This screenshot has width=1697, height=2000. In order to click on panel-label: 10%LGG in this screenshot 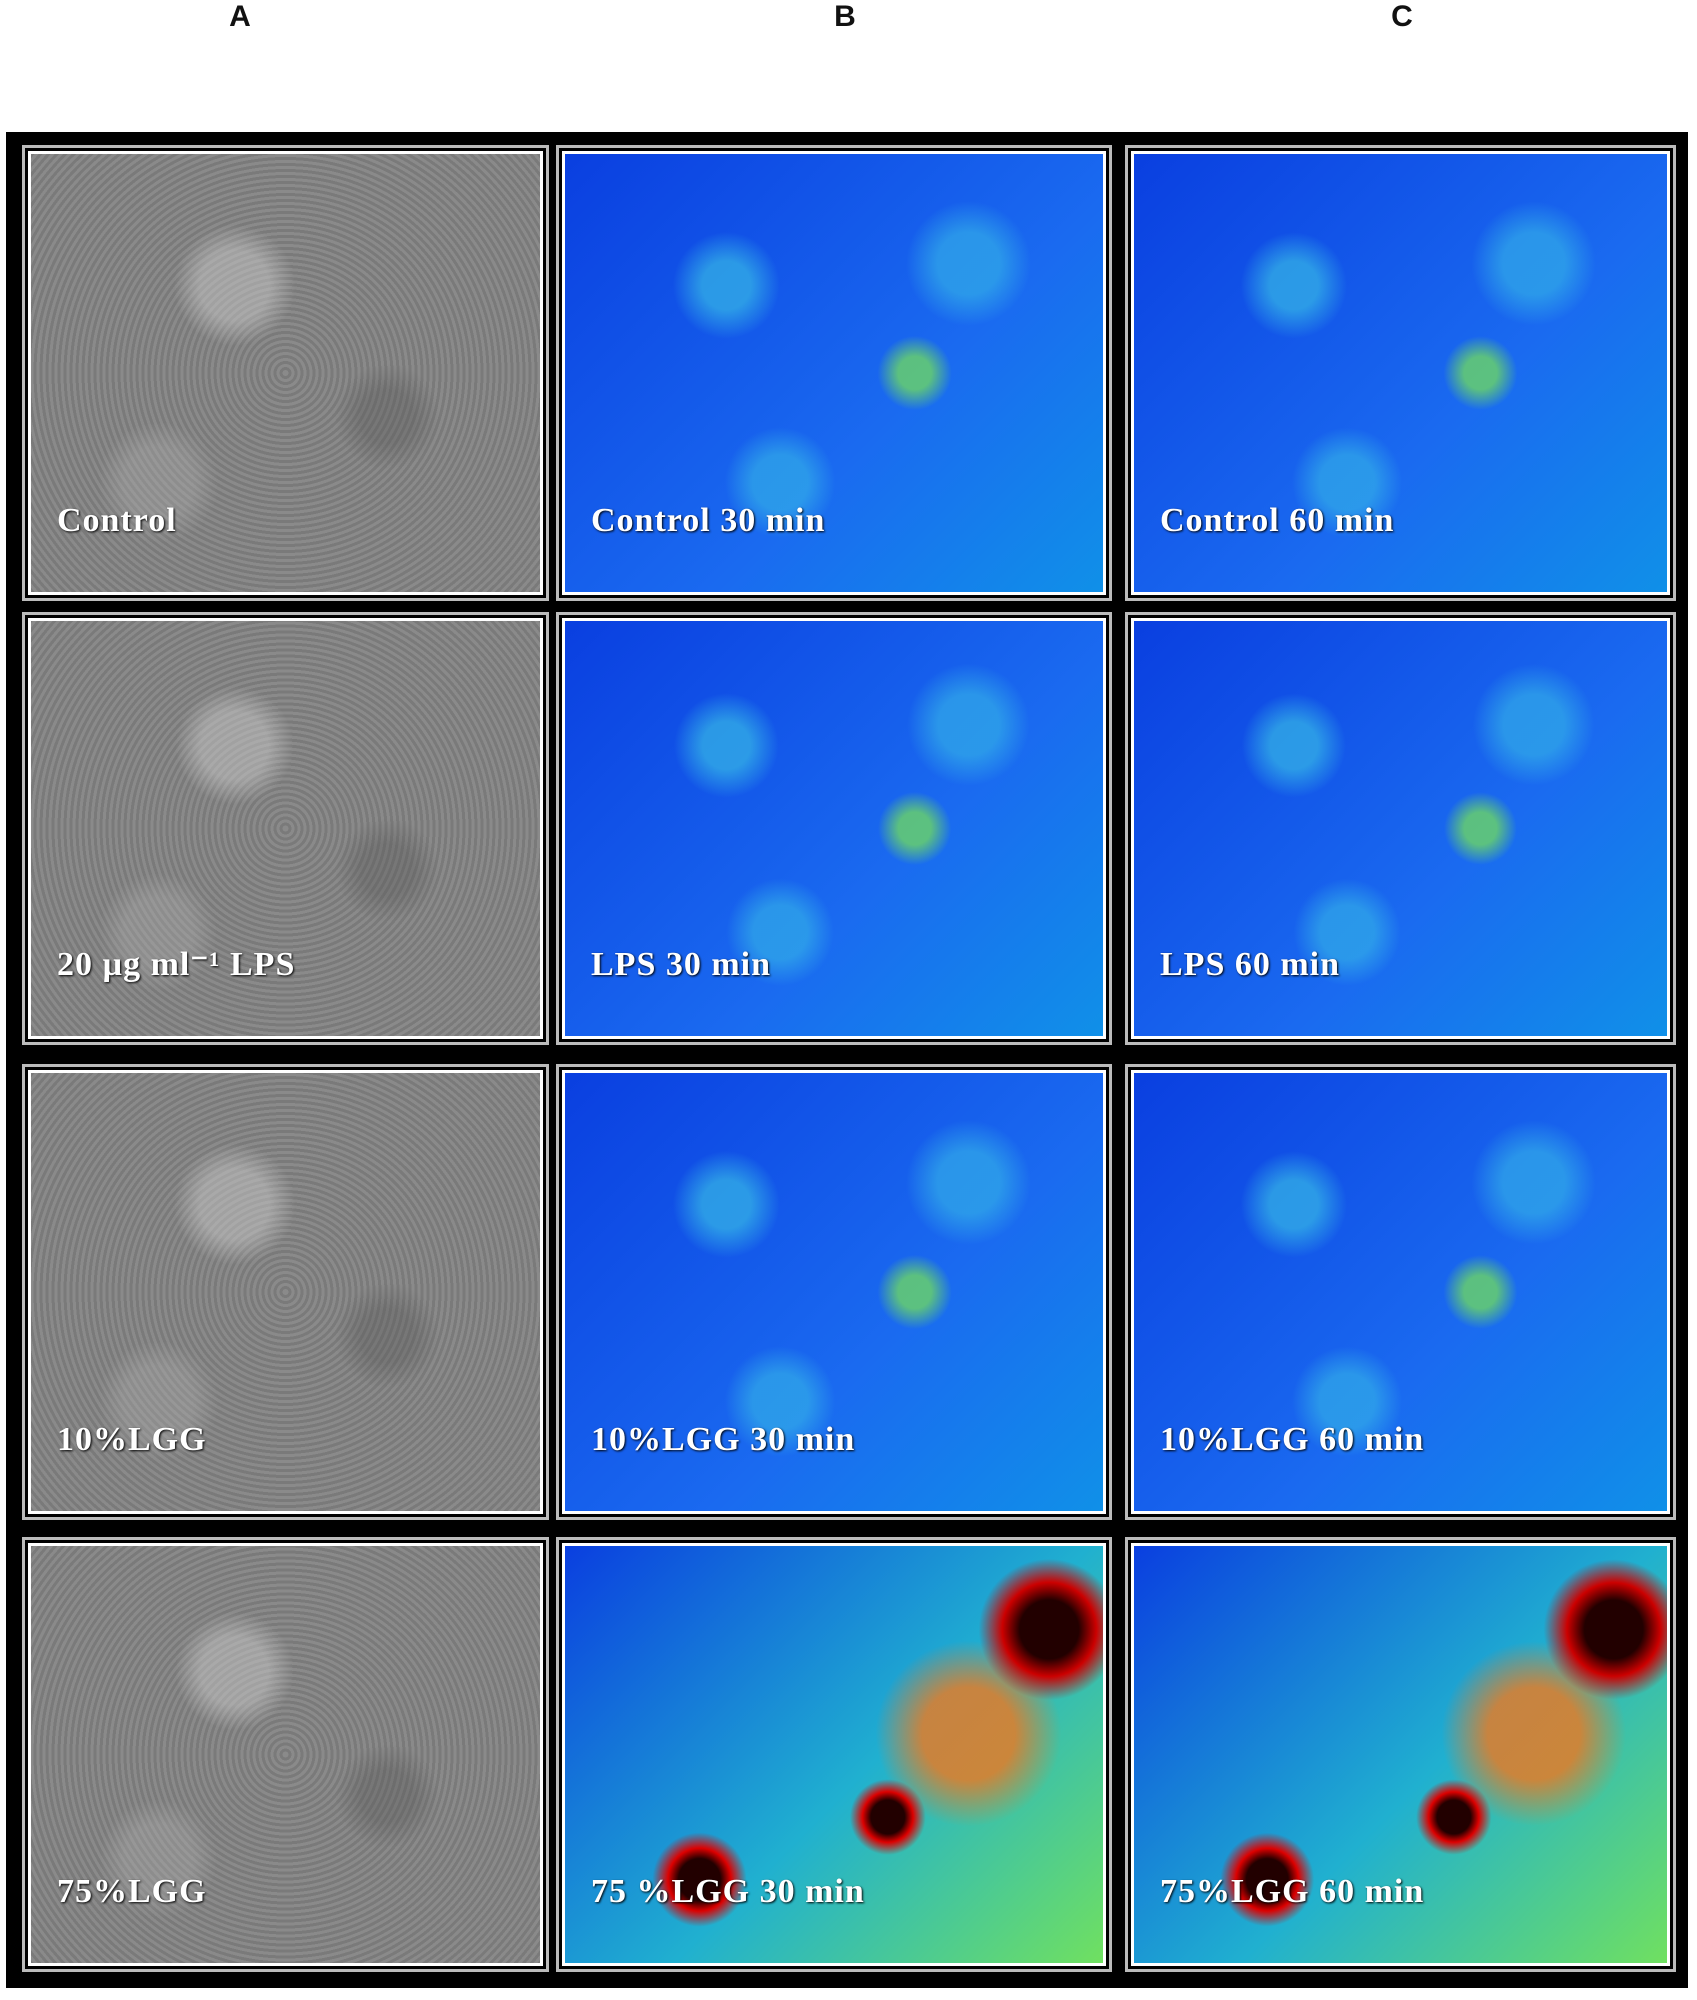, I will do `click(132, 1439)`.